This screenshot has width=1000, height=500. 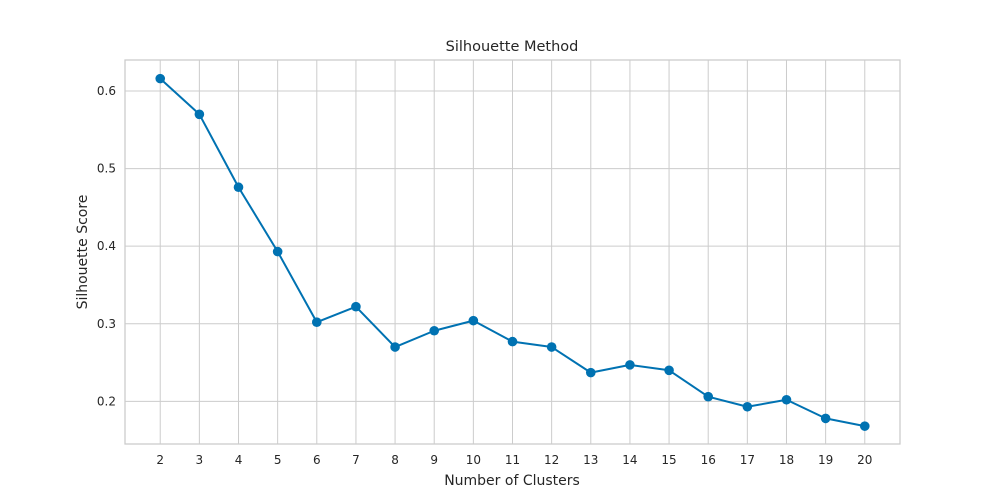 What do you see at coordinates (106, 91) in the screenshot?
I see `y-tick-label: 0.6` at bounding box center [106, 91].